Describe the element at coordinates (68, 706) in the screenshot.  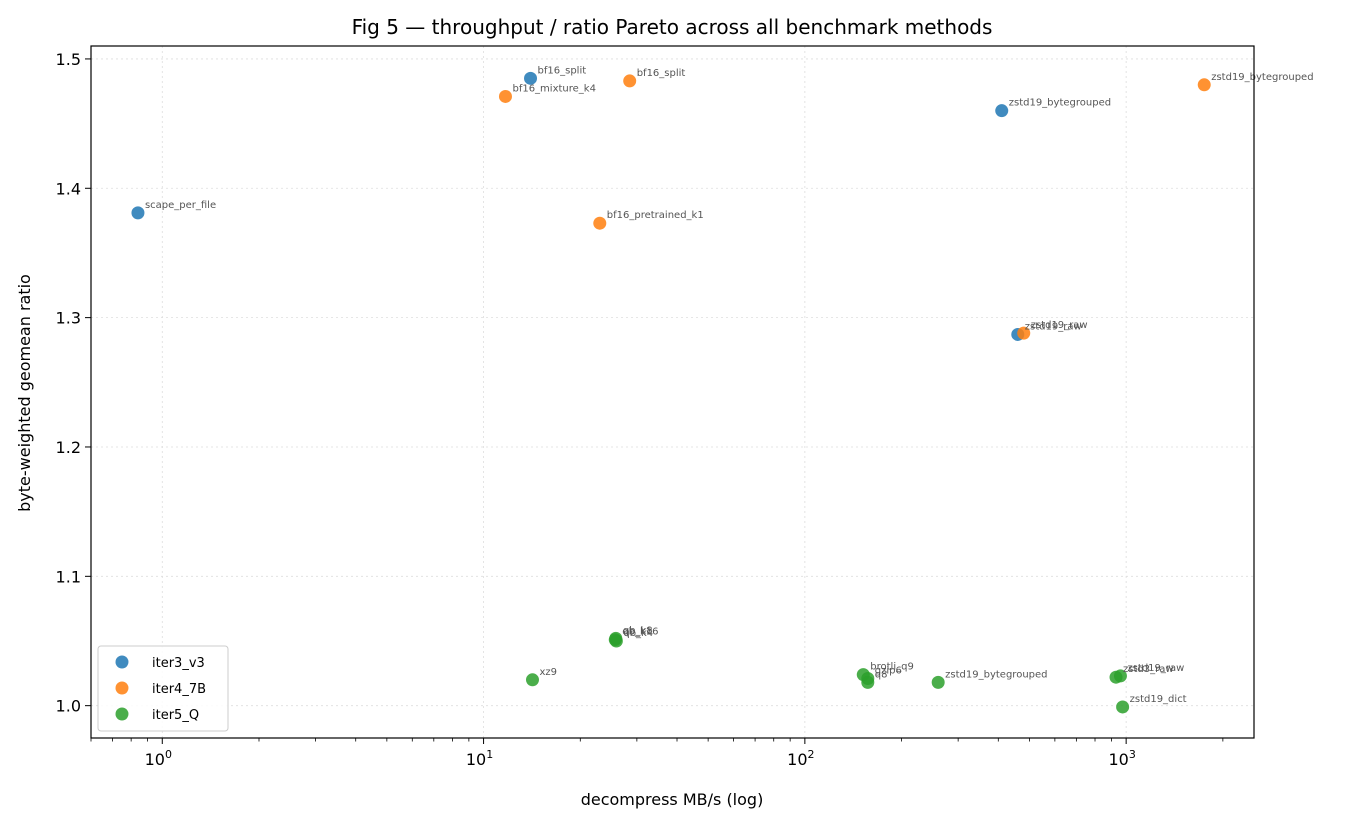
I see `y-tick-label: 1.0` at that location.